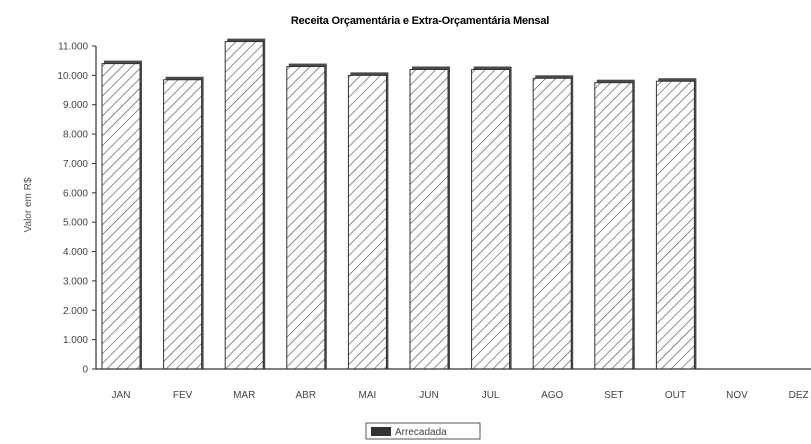 This screenshot has height=444, width=811. What do you see at coordinates (75, 252) in the screenshot?
I see `y-tick-label: 4.000` at bounding box center [75, 252].